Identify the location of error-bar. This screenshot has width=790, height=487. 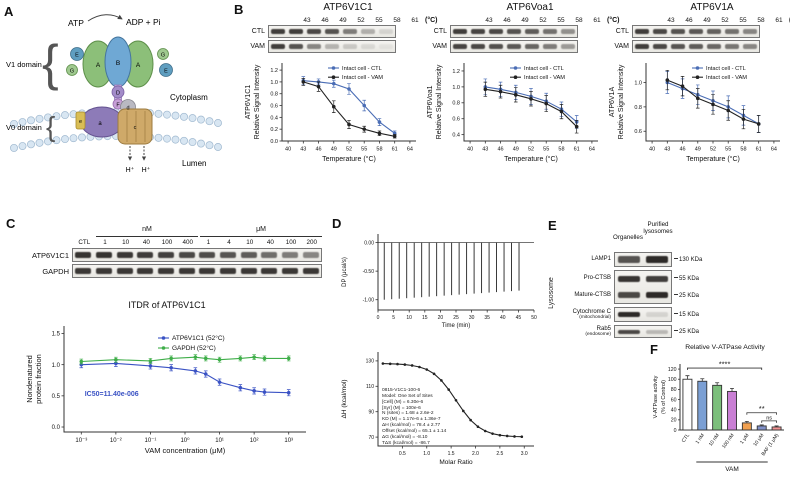
(702, 380).